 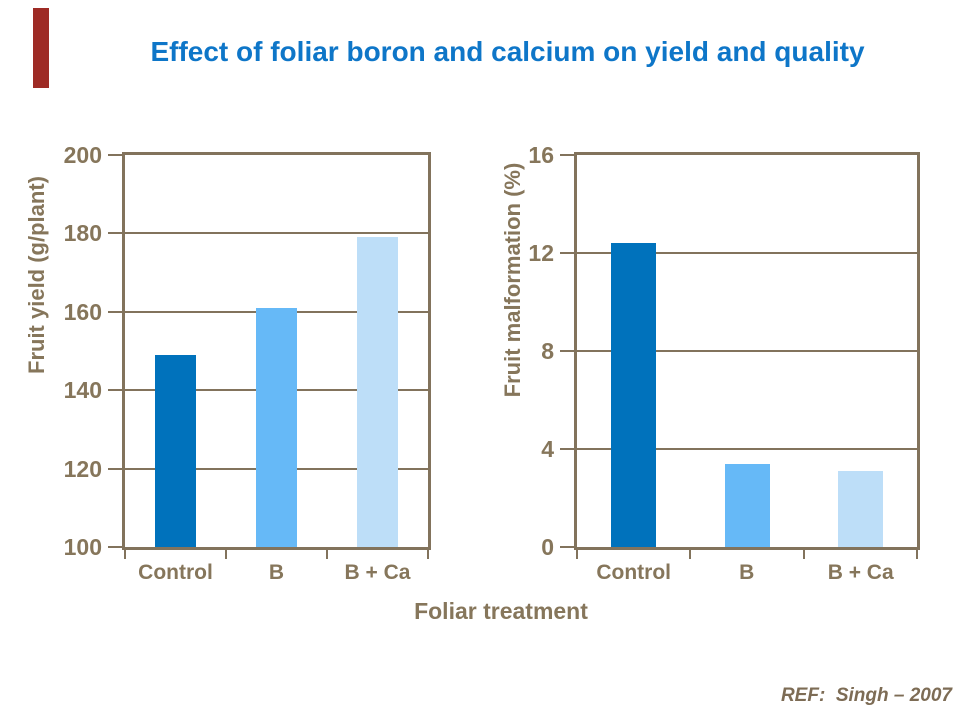 What do you see at coordinates (82, 547) in the screenshot?
I see `y-tick-label: 100` at bounding box center [82, 547].